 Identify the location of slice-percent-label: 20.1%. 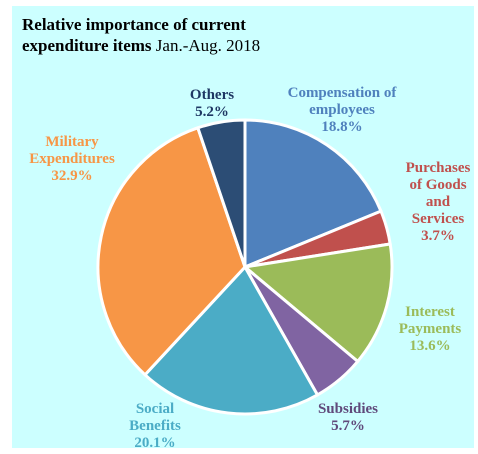
(154, 443).